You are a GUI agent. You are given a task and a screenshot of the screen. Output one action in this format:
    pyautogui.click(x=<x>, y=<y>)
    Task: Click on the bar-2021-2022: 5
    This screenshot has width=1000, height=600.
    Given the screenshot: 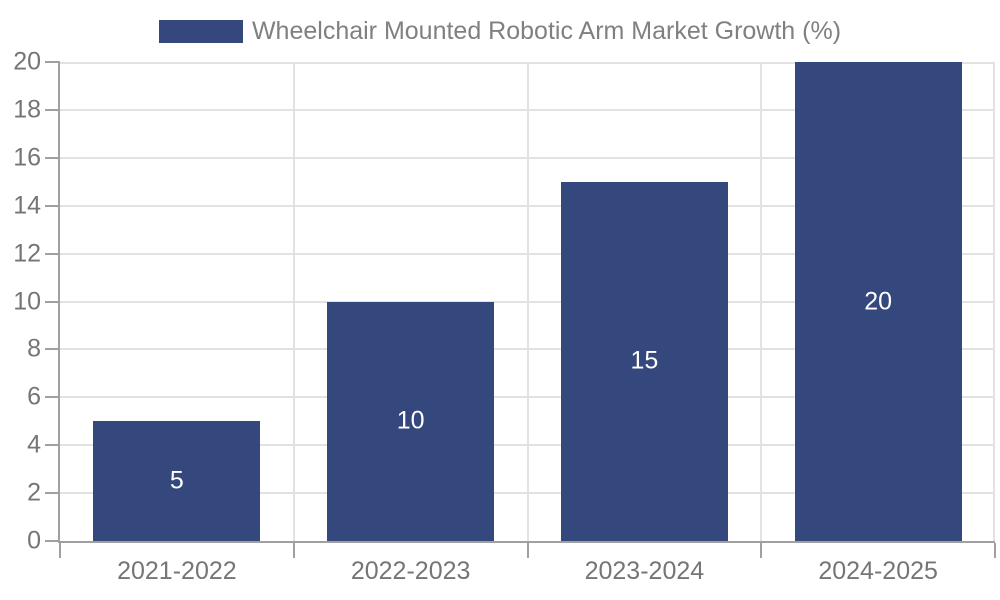 What is the action you would take?
    pyautogui.click(x=177, y=481)
    